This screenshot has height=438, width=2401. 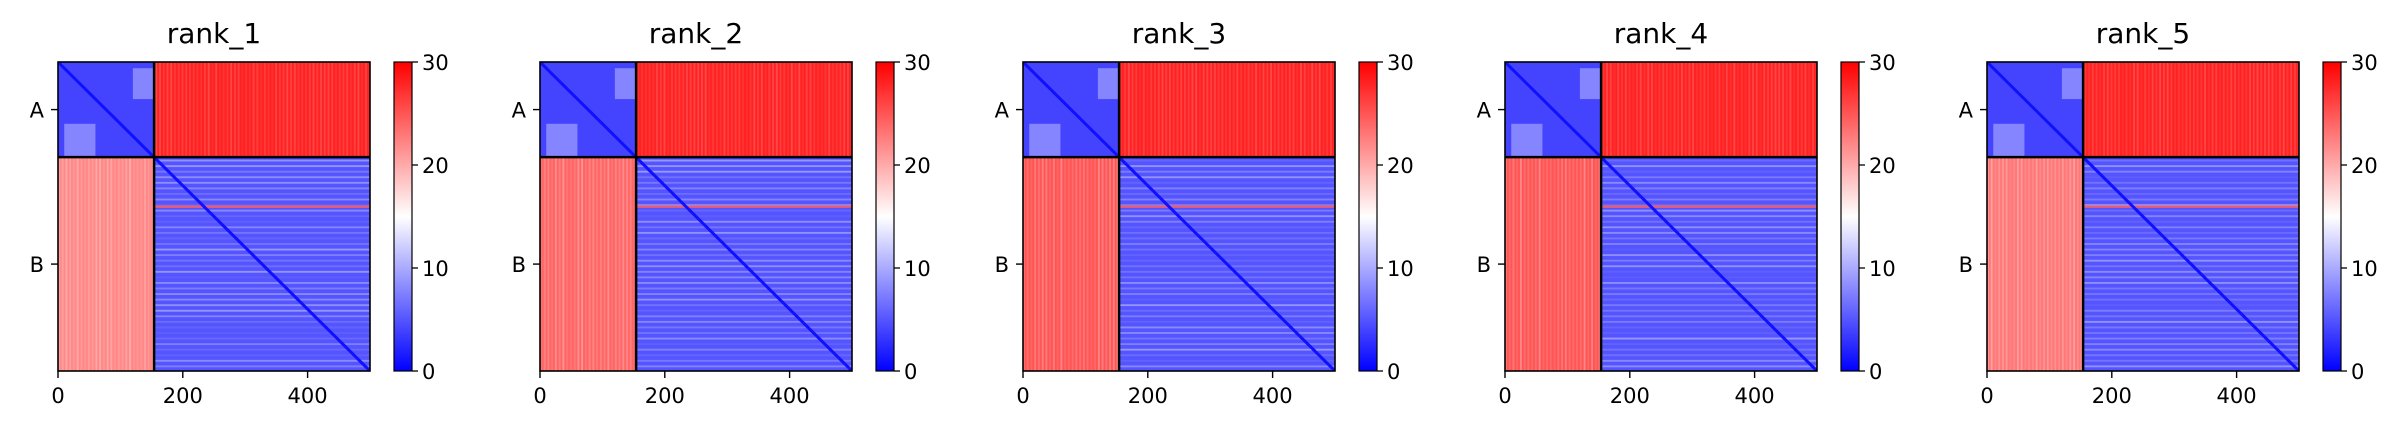 What do you see at coordinates (696, 33) in the screenshot?
I see `panel-title: rank_2` at bounding box center [696, 33].